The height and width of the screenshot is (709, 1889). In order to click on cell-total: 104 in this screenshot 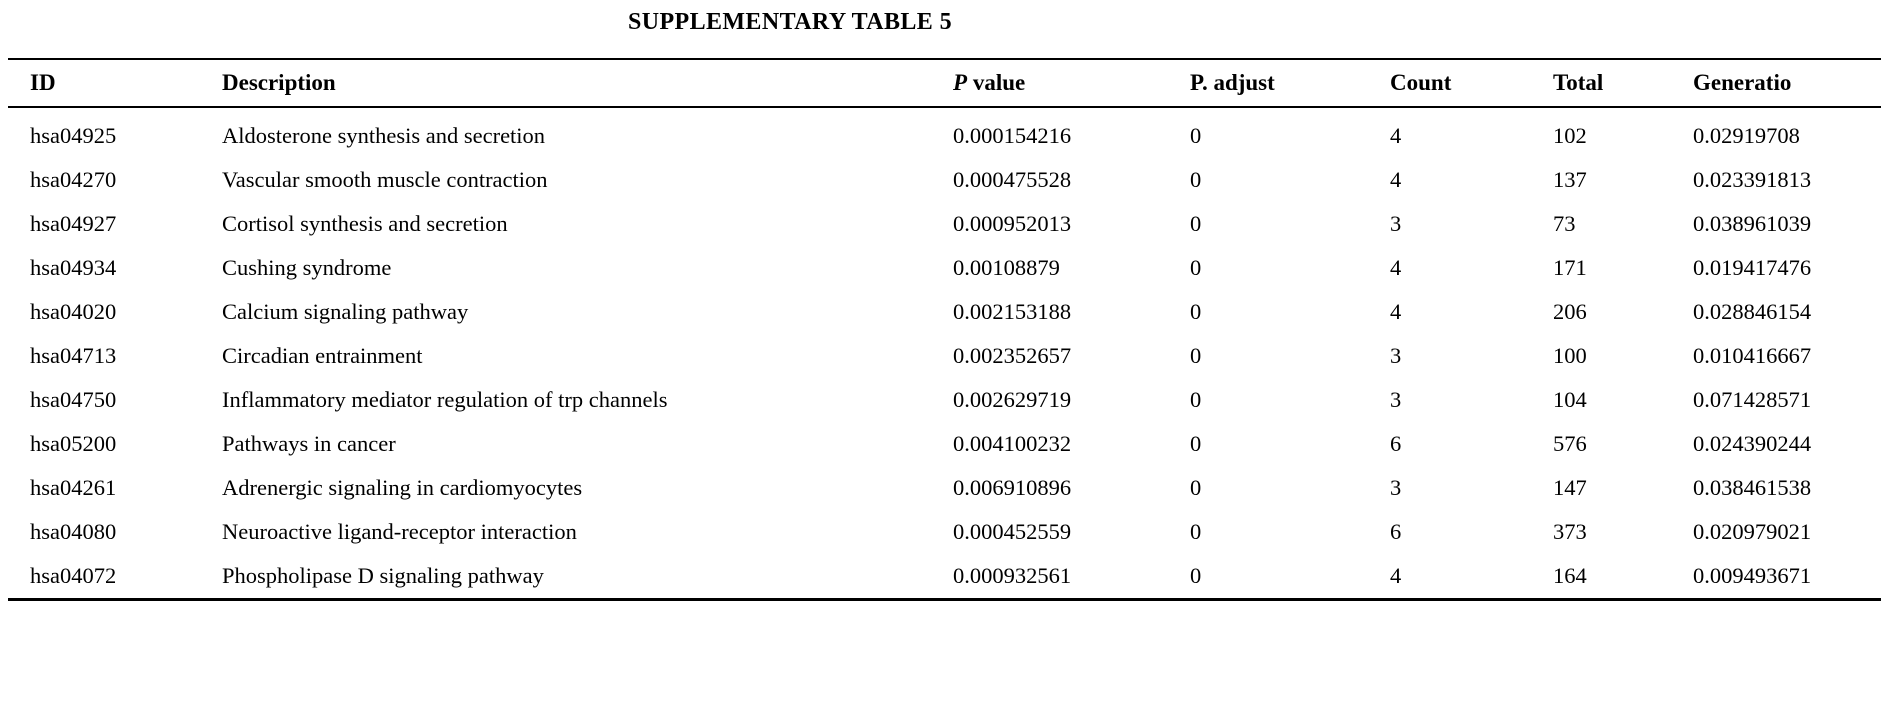, I will do `click(1570, 399)`.